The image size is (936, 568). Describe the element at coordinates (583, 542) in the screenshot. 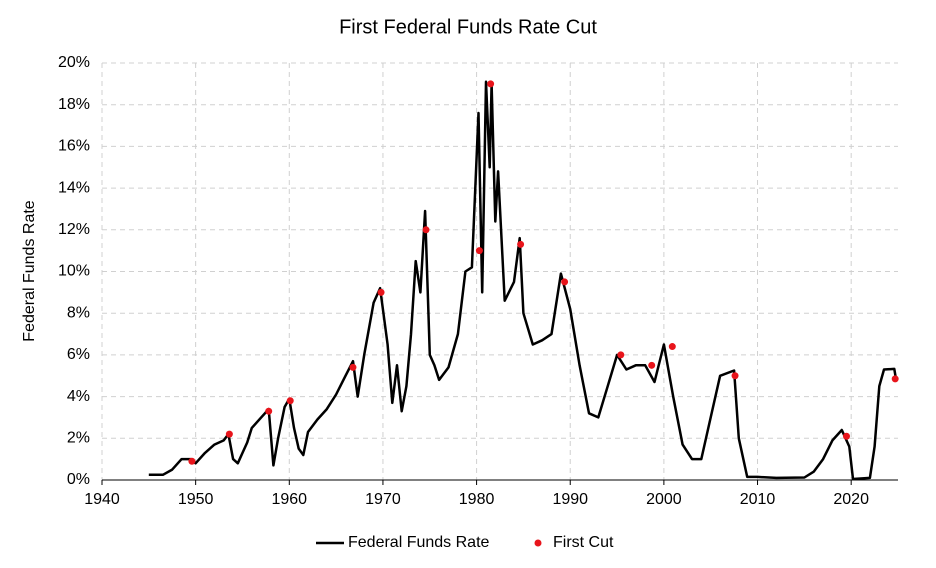

I see `legend-label: First Cut` at that location.